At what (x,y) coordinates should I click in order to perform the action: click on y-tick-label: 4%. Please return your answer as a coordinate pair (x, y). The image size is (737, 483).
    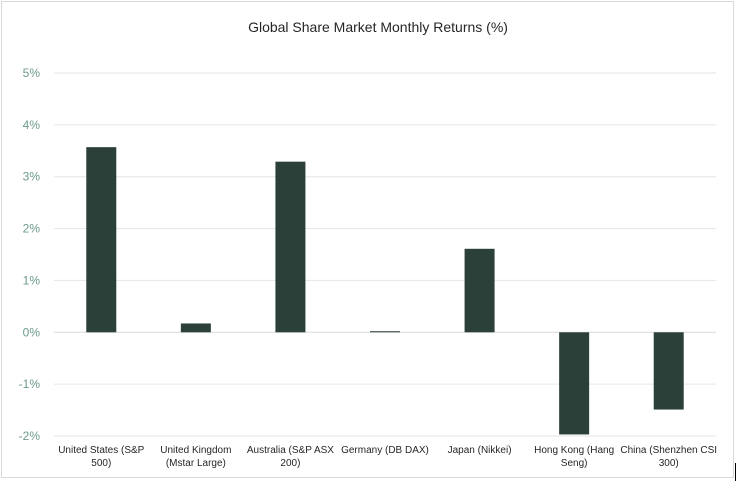
    Looking at the image, I should click on (32, 125).